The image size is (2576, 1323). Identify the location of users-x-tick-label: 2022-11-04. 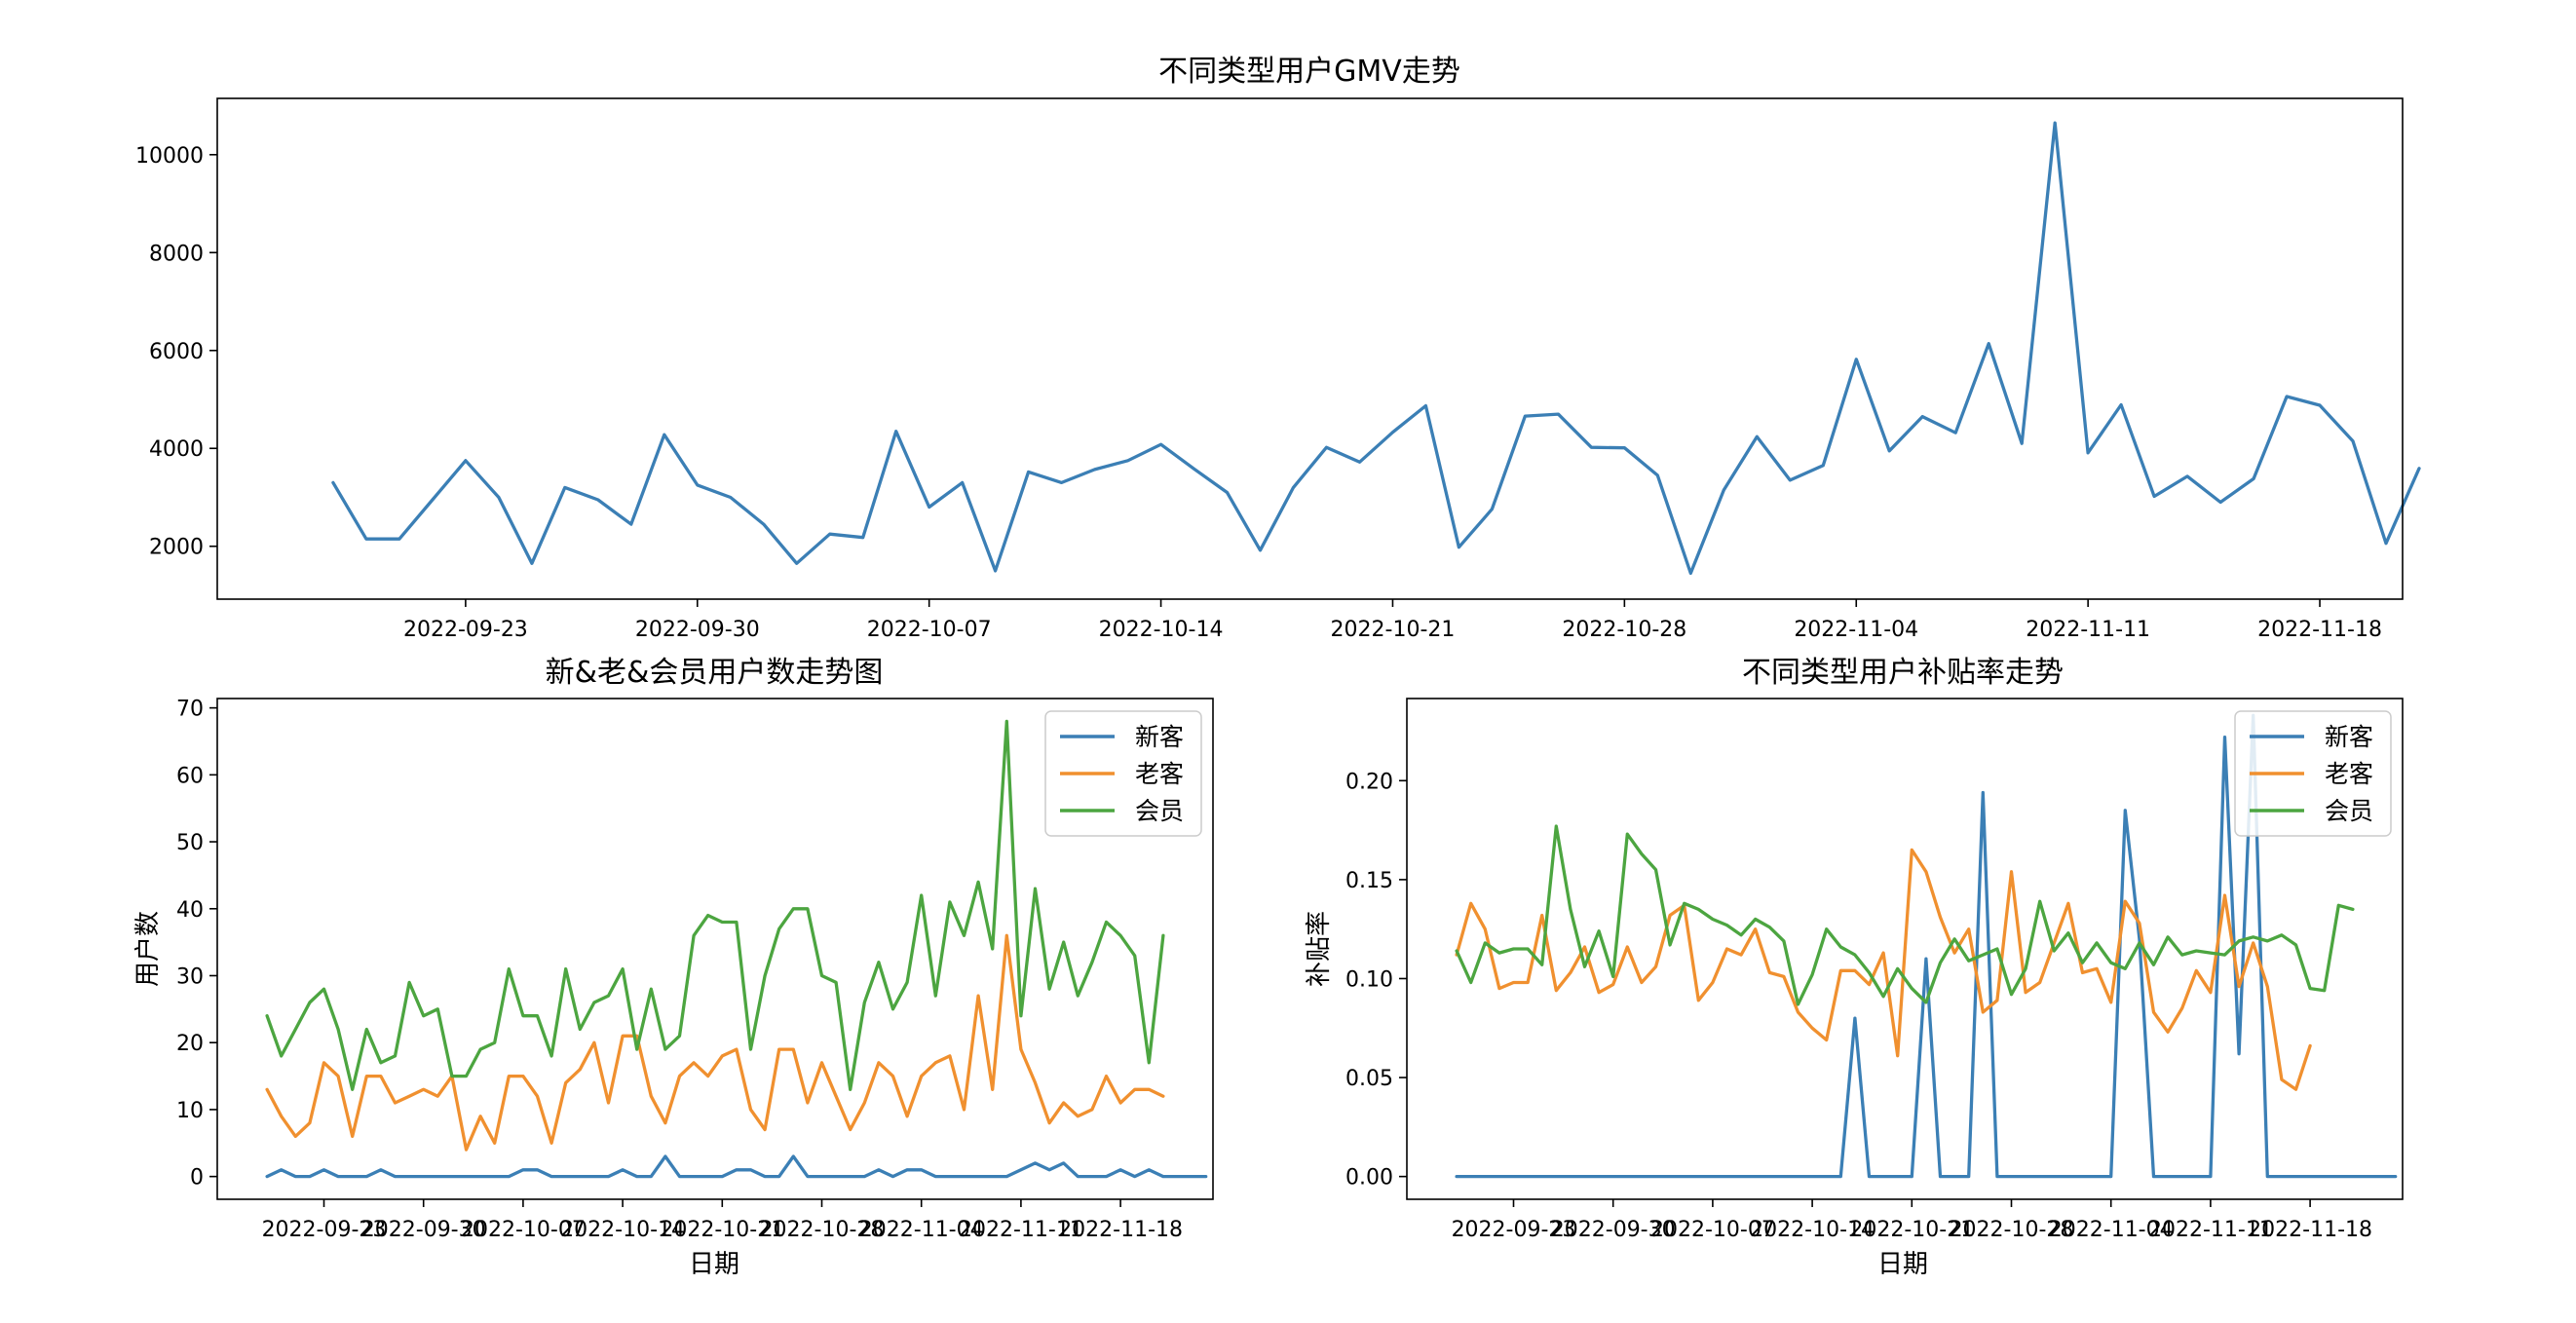
(921, 1230).